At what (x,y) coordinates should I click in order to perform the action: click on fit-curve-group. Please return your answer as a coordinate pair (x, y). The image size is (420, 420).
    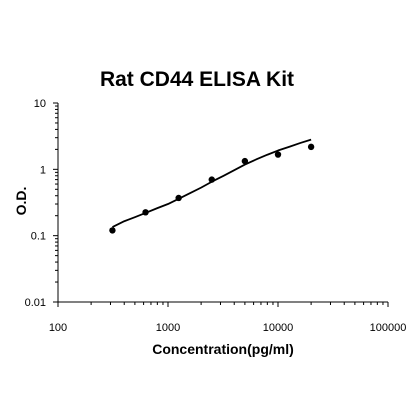
    Looking at the image, I should click on (212, 183).